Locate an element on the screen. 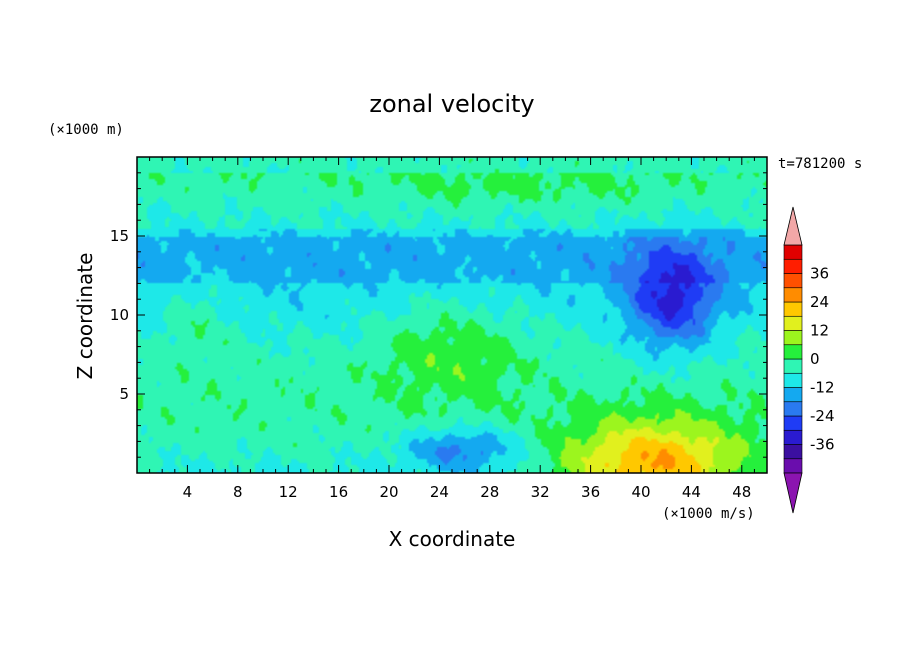 This screenshot has height=654, width=904. y-tick-label: 5 is located at coordinates (124, 394).